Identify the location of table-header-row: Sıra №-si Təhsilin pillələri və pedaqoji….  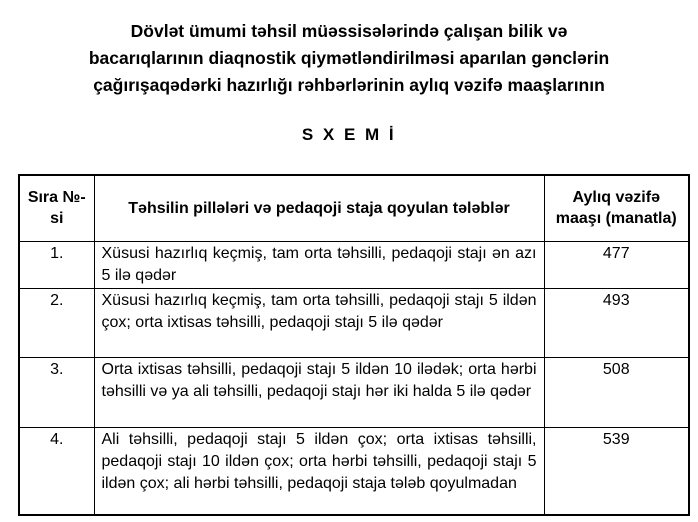
(354, 208).